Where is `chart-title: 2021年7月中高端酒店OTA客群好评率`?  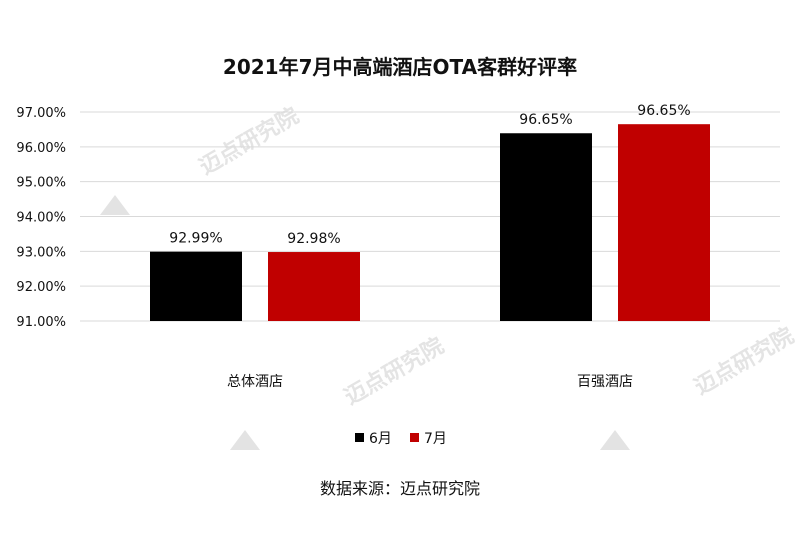
chart-title: 2021年7月中高端酒店OTA客群好评率 is located at coordinates (400, 67).